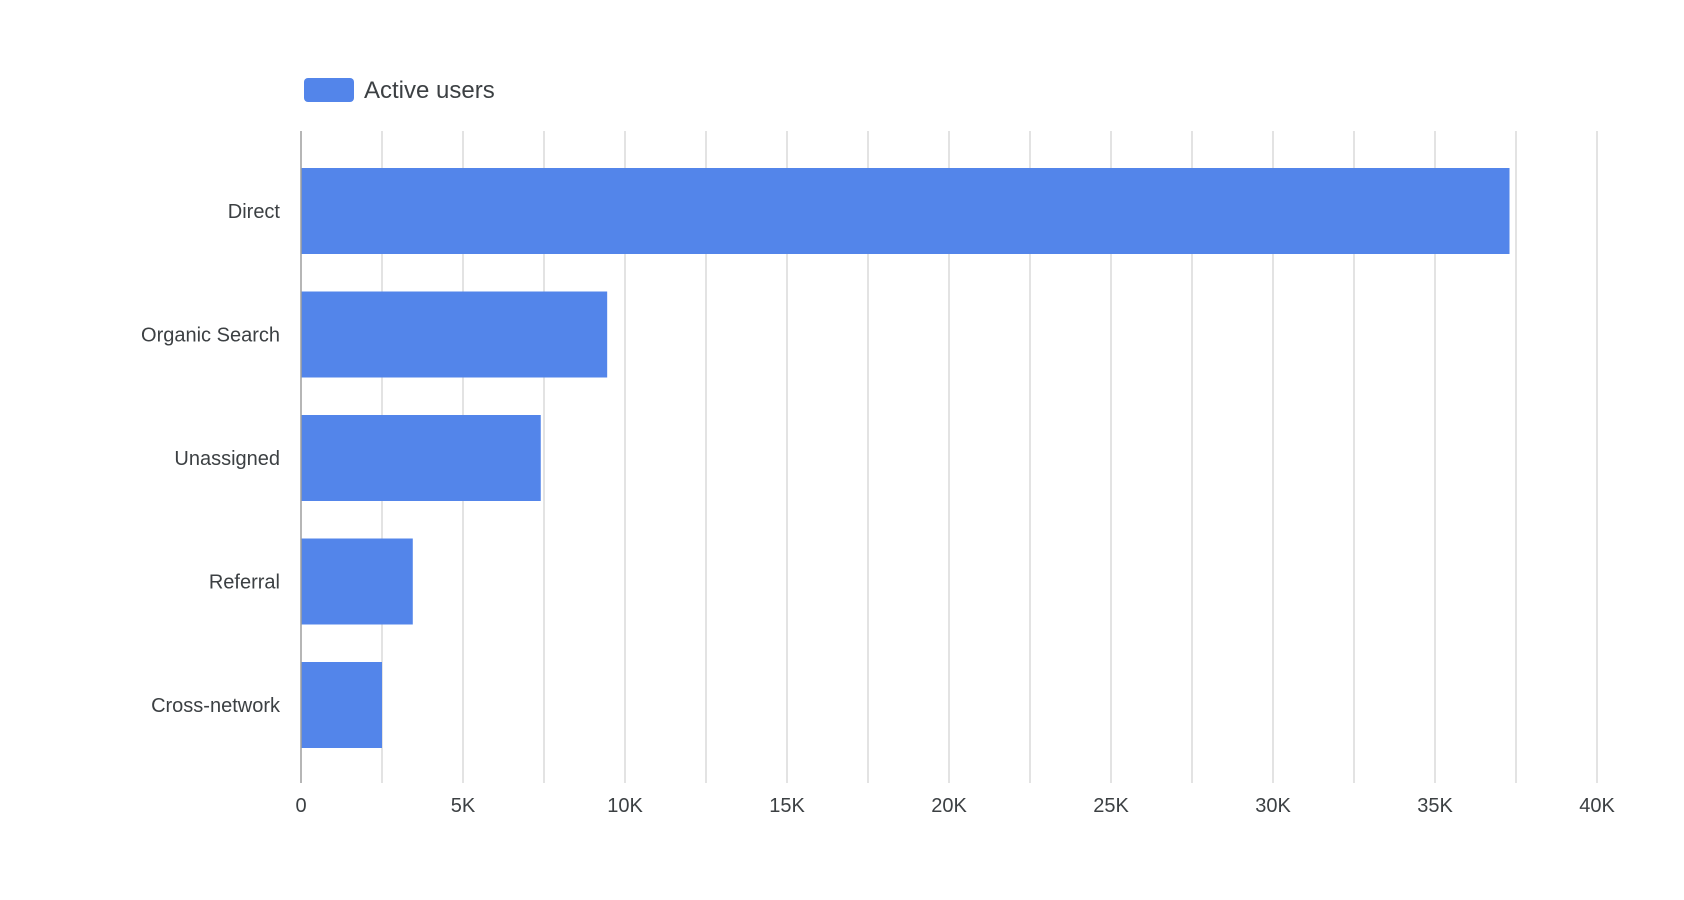 This screenshot has height=900, width=1684. Describe the element at coordinates (300, 806) in the screenshot. I see `x-tick-label: 0` at that location.